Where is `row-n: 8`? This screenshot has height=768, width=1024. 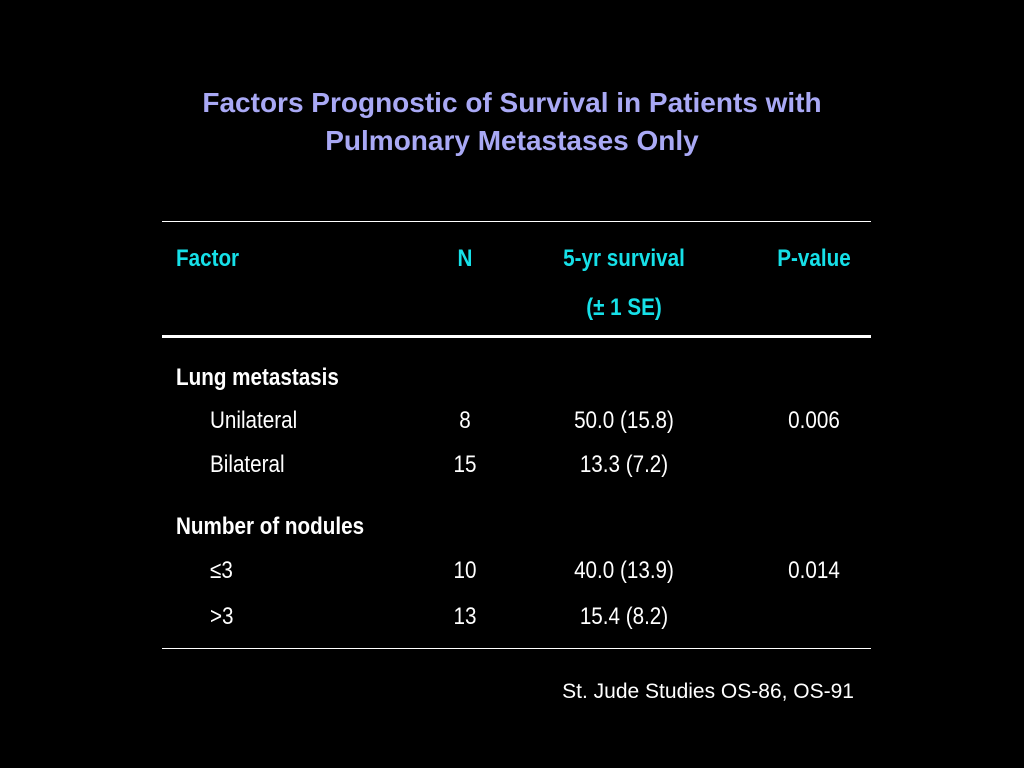
row-n: 8 is located at coordinates (465, 420).